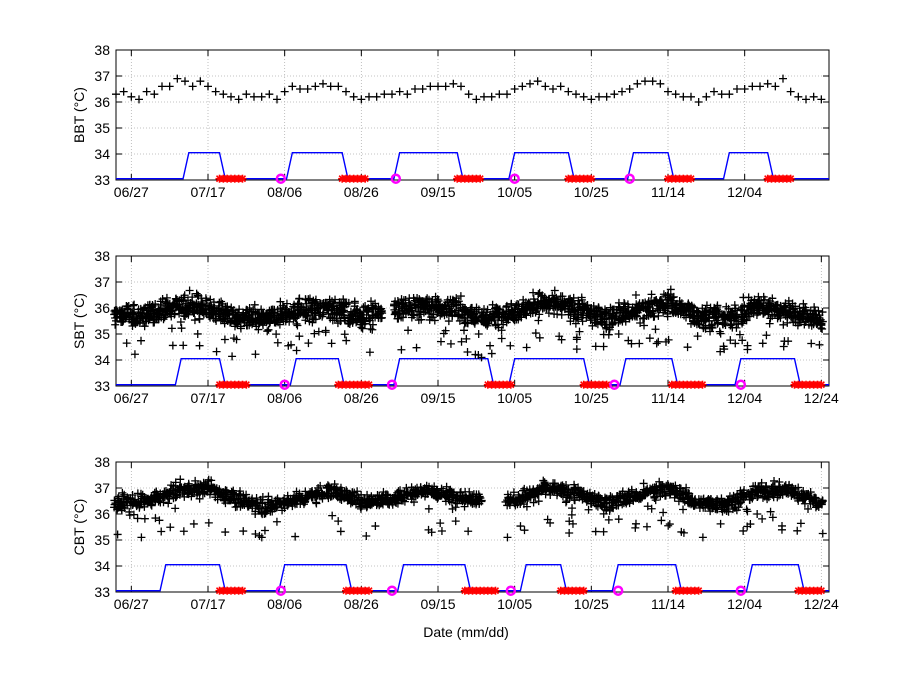  Describe the element at coordinates (668, 604) in the screenshot. I see `x-tick-label: 11/14` at that location.